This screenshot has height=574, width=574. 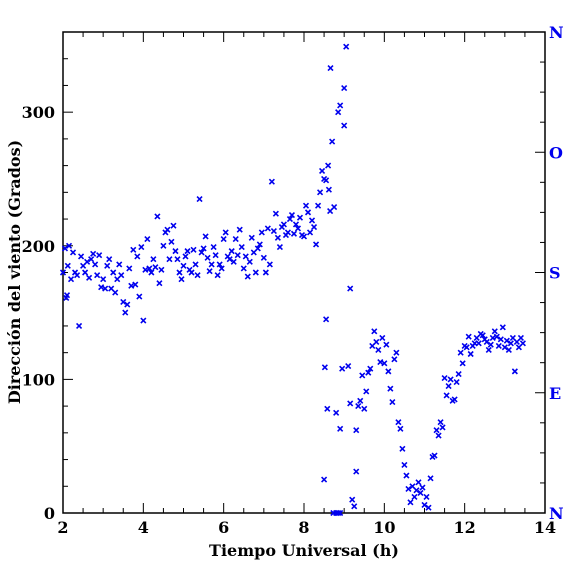 I want to click on compass-label: O, so click(x=556, y=152).